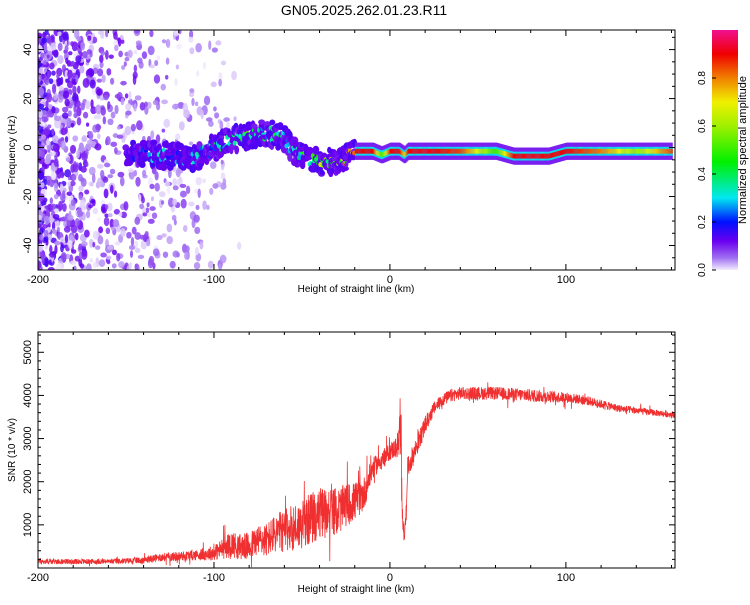 The width and height of the screenshot is (750, 605). I want to click on y-tick-label: -40, so click(28, 246).